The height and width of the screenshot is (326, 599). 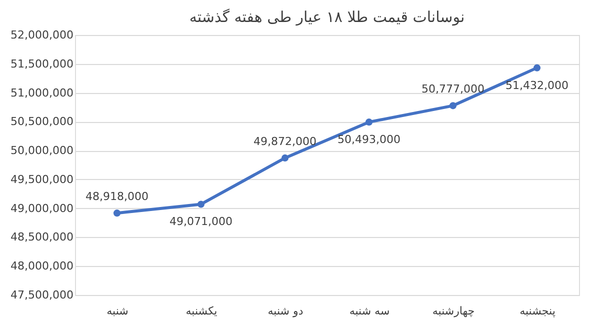 I want to click on x-tick-label: یکشنبه, so click(x=202, y=311).